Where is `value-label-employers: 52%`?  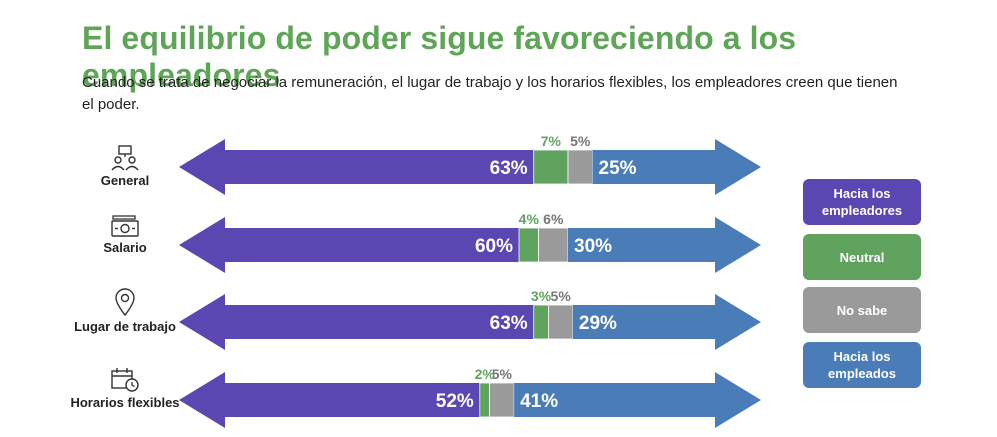
value-label-employers: 52% is located at coordinates (455, 401).